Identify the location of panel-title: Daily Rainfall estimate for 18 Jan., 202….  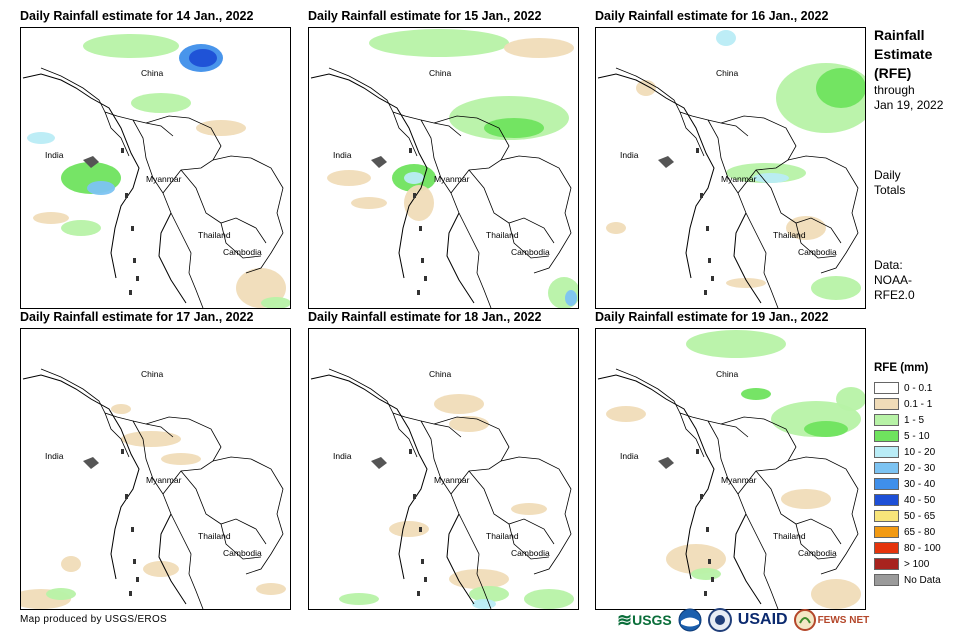
(425, 317).